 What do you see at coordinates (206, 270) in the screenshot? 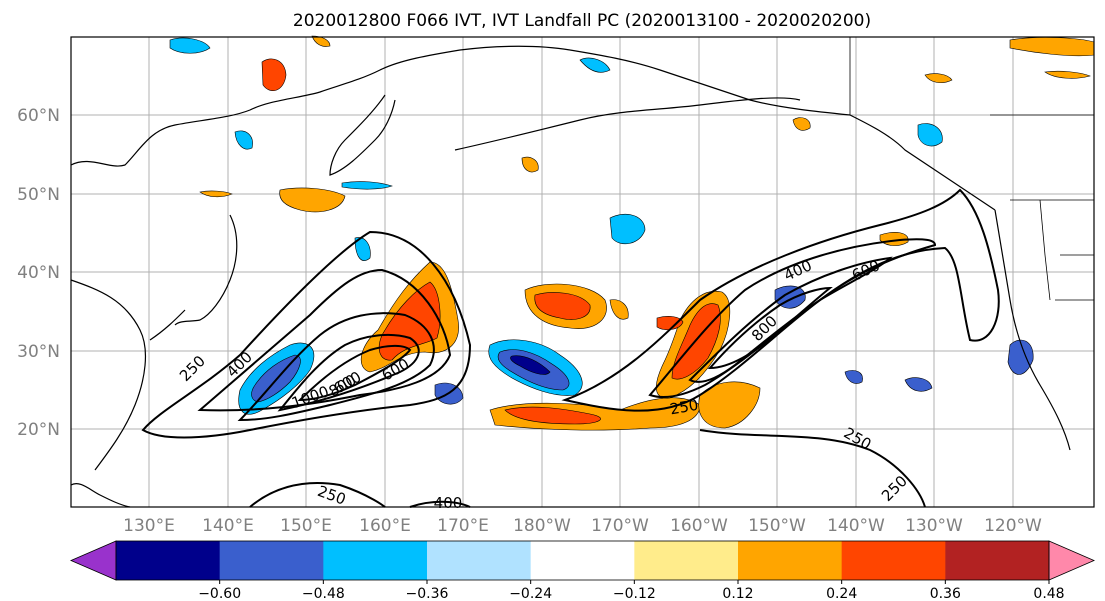
I see `coast-japan` at bounding box center [206, 270].